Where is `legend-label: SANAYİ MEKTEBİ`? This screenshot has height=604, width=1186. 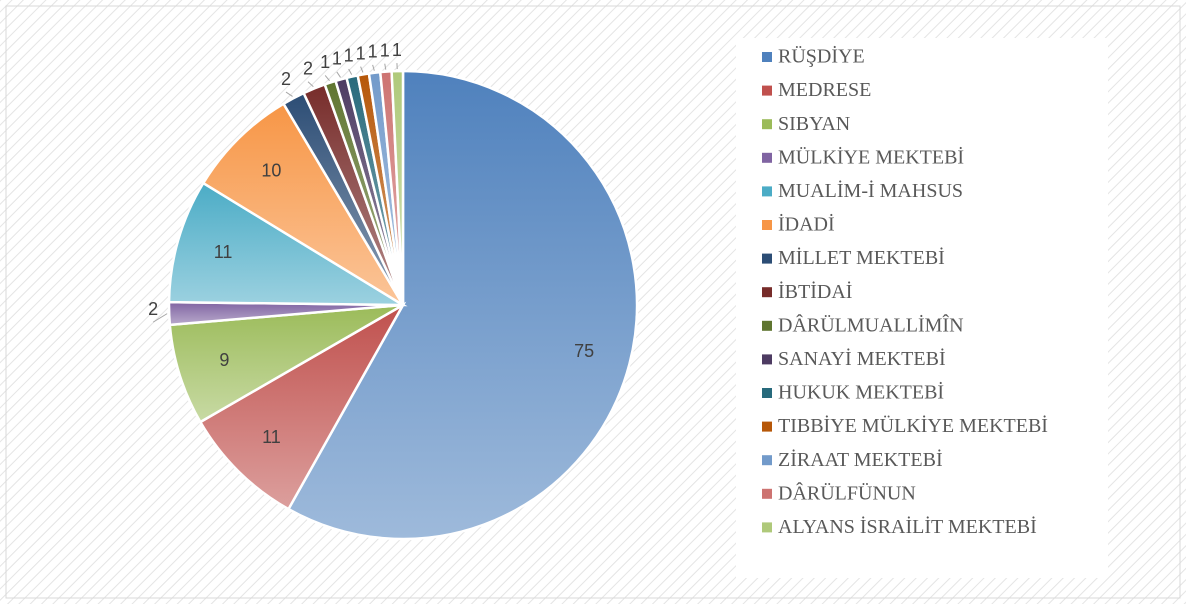
legend-label: SANAYİ MEKTEBİ is located at coordinates (862, 358).